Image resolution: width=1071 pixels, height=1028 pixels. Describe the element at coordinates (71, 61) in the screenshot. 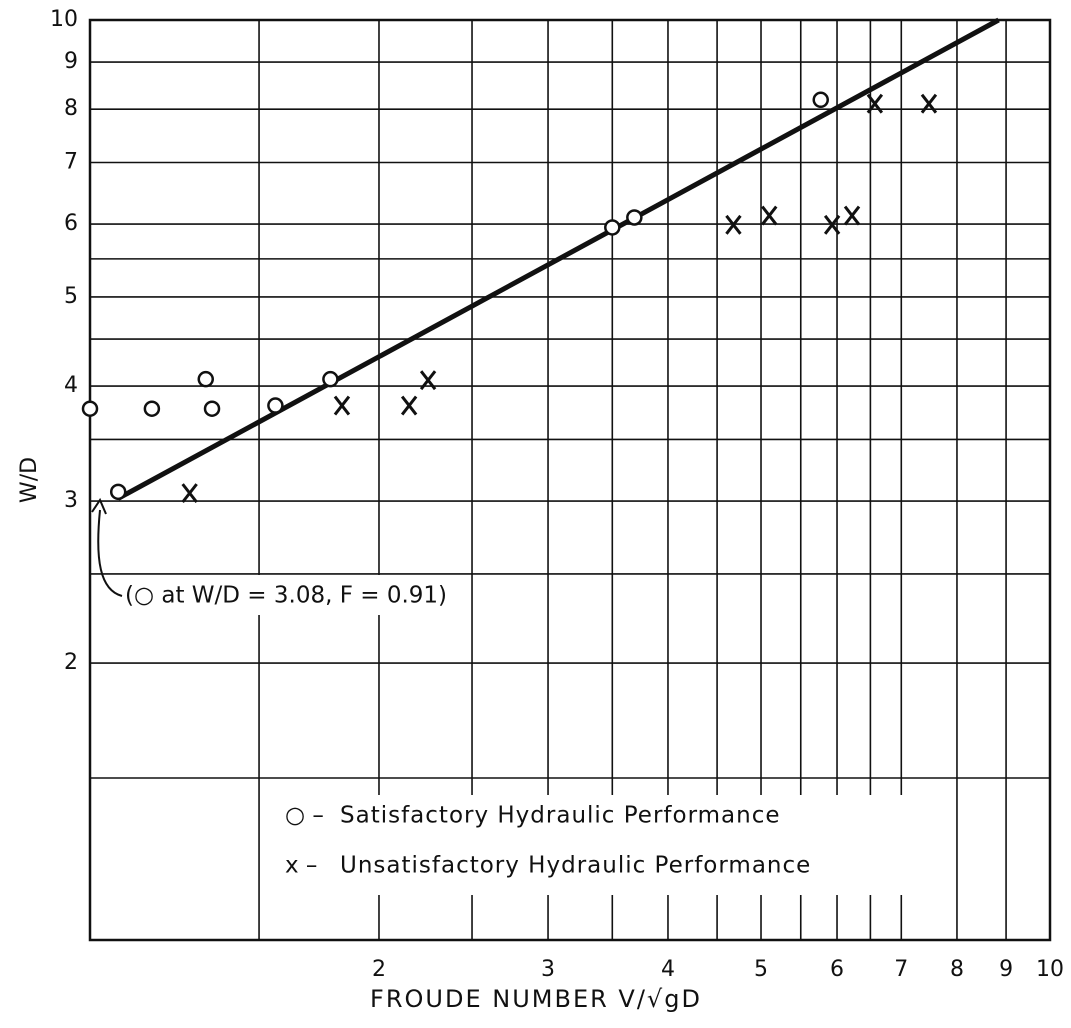

I see `y-tick-label: 9` at that location.